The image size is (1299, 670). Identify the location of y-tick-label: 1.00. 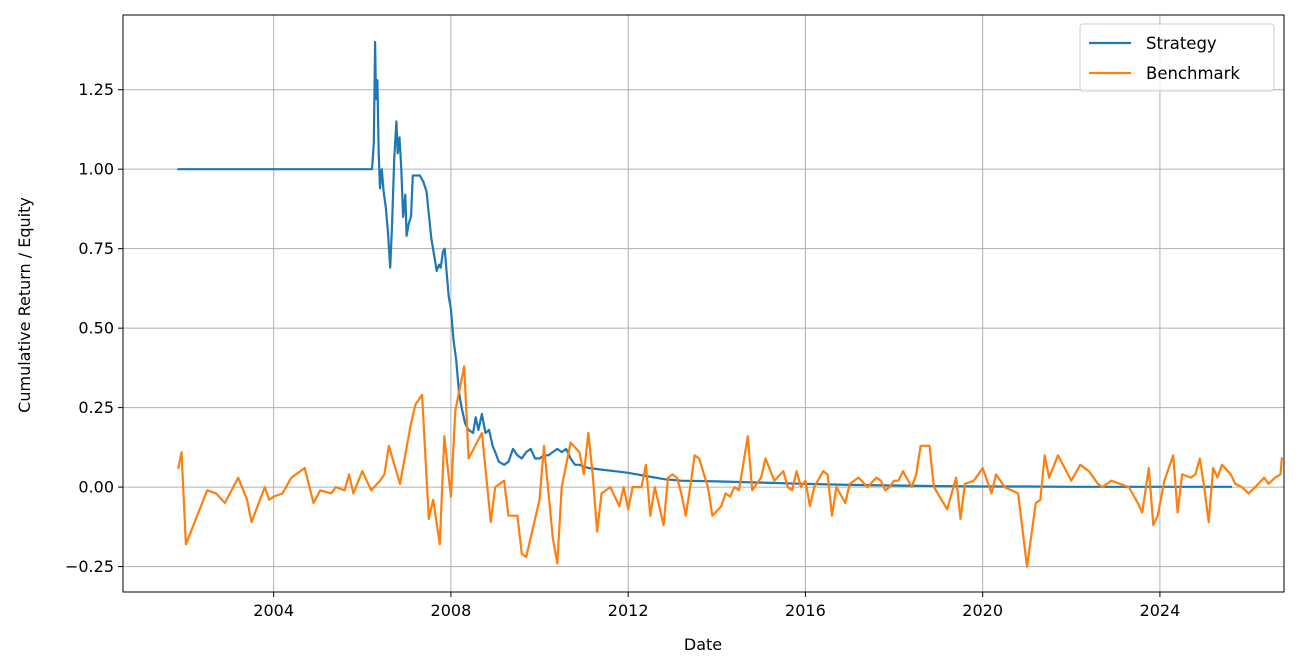
(96, 169).